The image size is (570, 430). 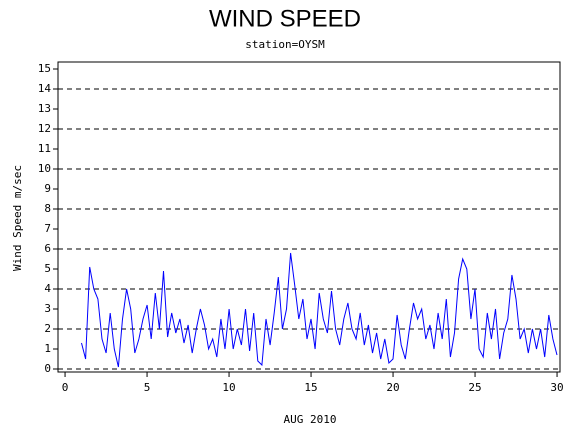 What do you see at coordinates (285, 18) in the screenshot?
I see `chart-title: WIND SPEED` at bounding box center [285, 18].